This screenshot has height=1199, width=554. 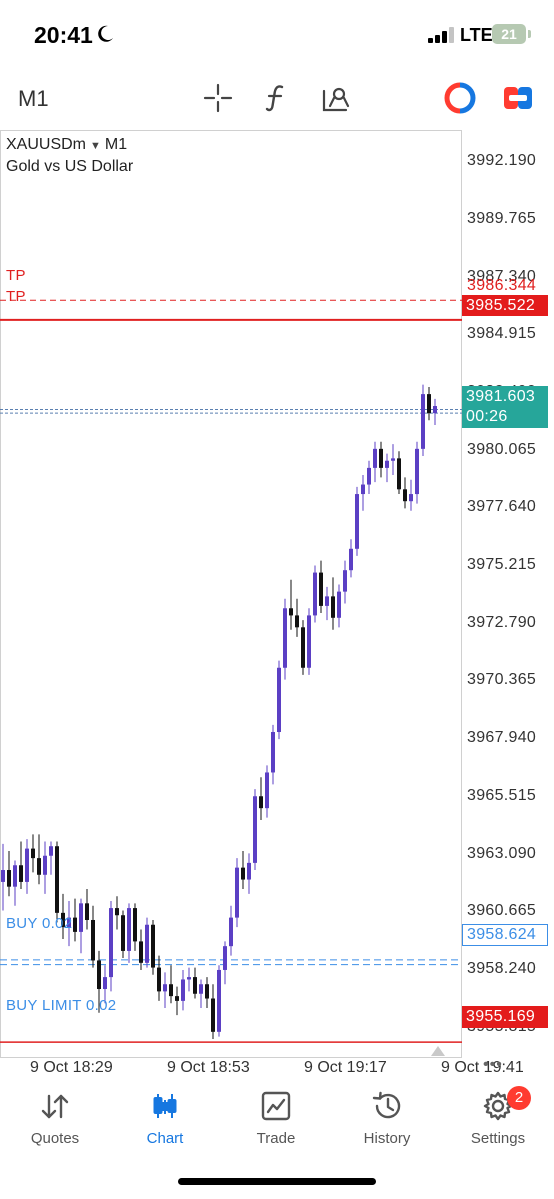 What do you see at coordinates (387, 1138) in the screenshot?
I see `tab-label: History` at bounding box center [387, 1138].